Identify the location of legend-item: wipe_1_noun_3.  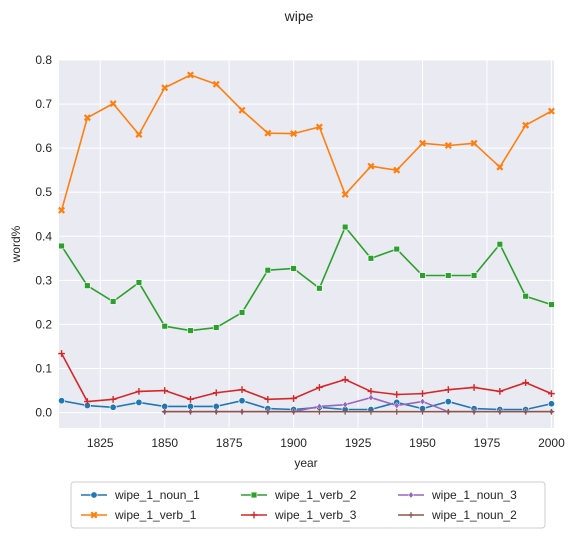
(457, 495).